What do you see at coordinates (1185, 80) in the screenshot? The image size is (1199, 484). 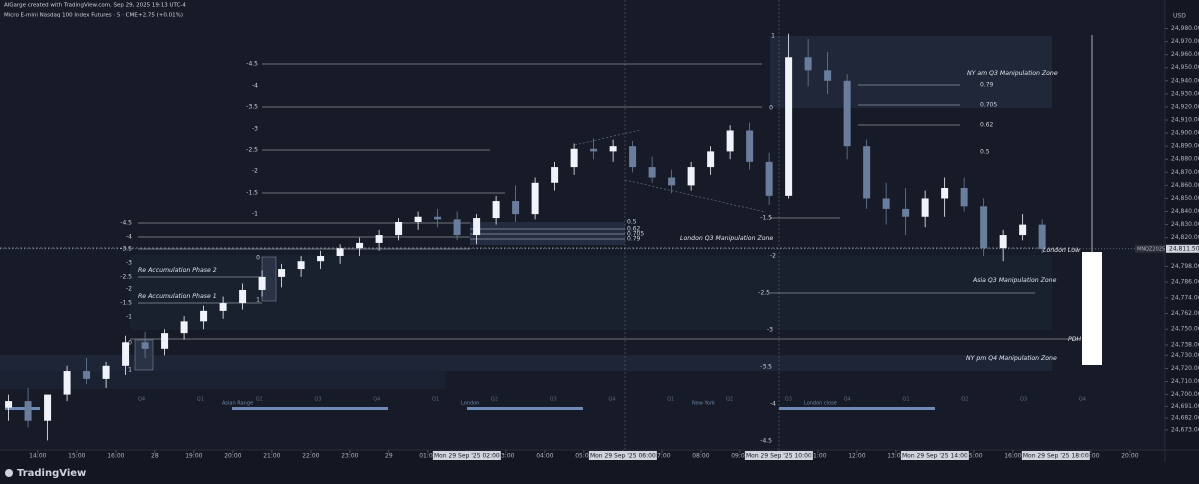 I see `y-tick-label: 24,940.00` at bounding box center [1185, 80].